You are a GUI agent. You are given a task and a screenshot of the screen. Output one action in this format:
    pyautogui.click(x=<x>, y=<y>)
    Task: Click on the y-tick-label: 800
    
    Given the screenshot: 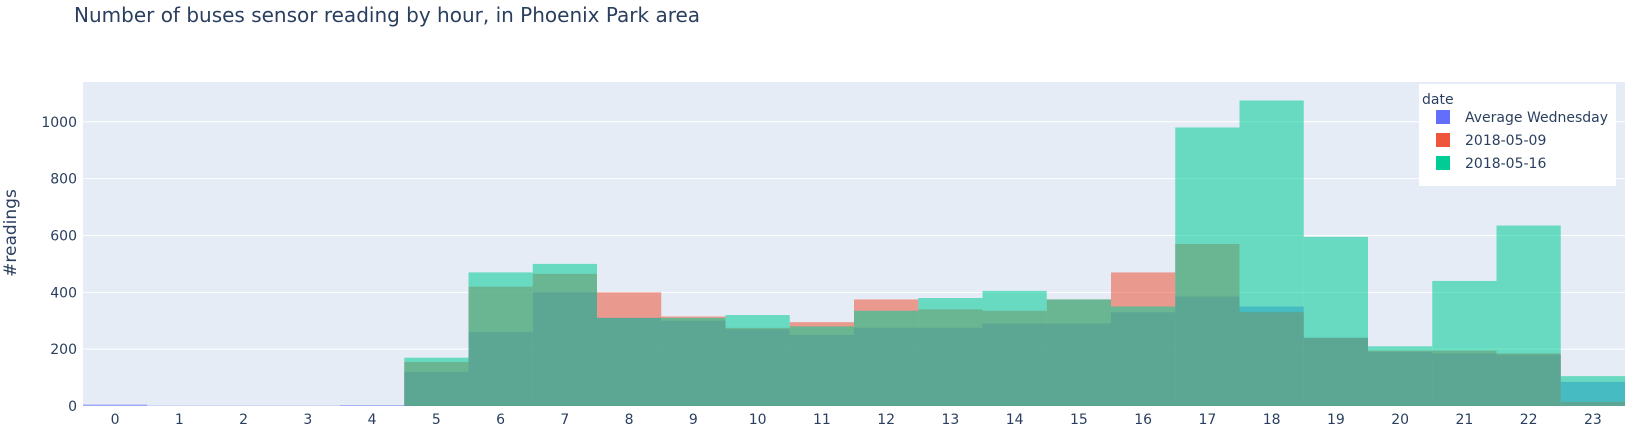 What is the action you would take?
    pyautogui.click(x=63, y=180)
    